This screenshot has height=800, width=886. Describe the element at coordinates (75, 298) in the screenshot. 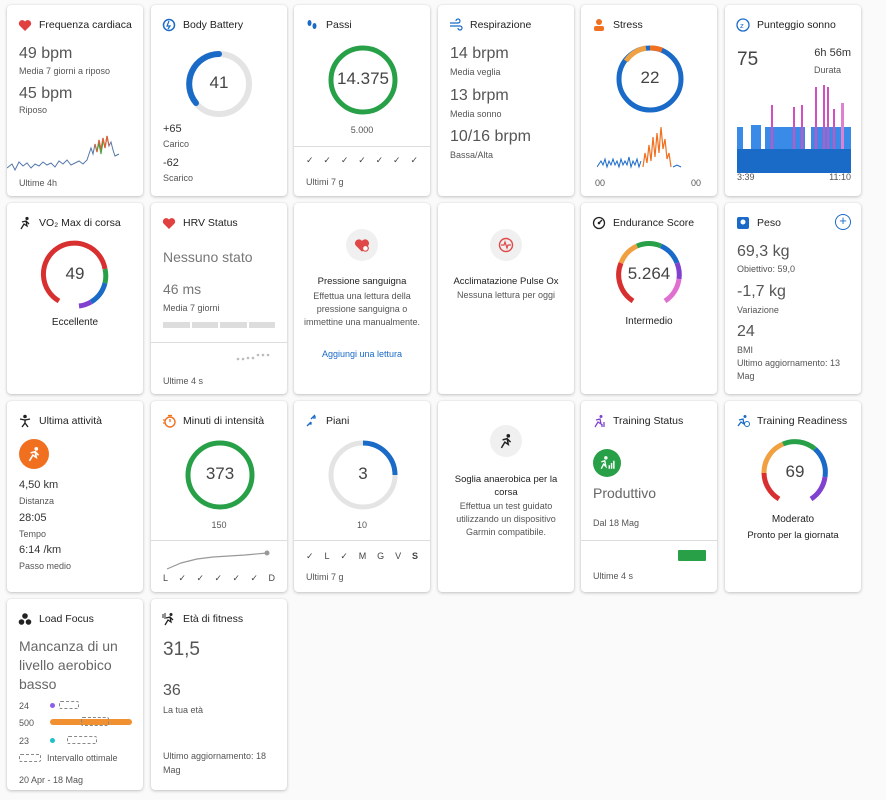

I see `card-vo2max: VO₂ Max di corsa 49 Eccellente` at that location.